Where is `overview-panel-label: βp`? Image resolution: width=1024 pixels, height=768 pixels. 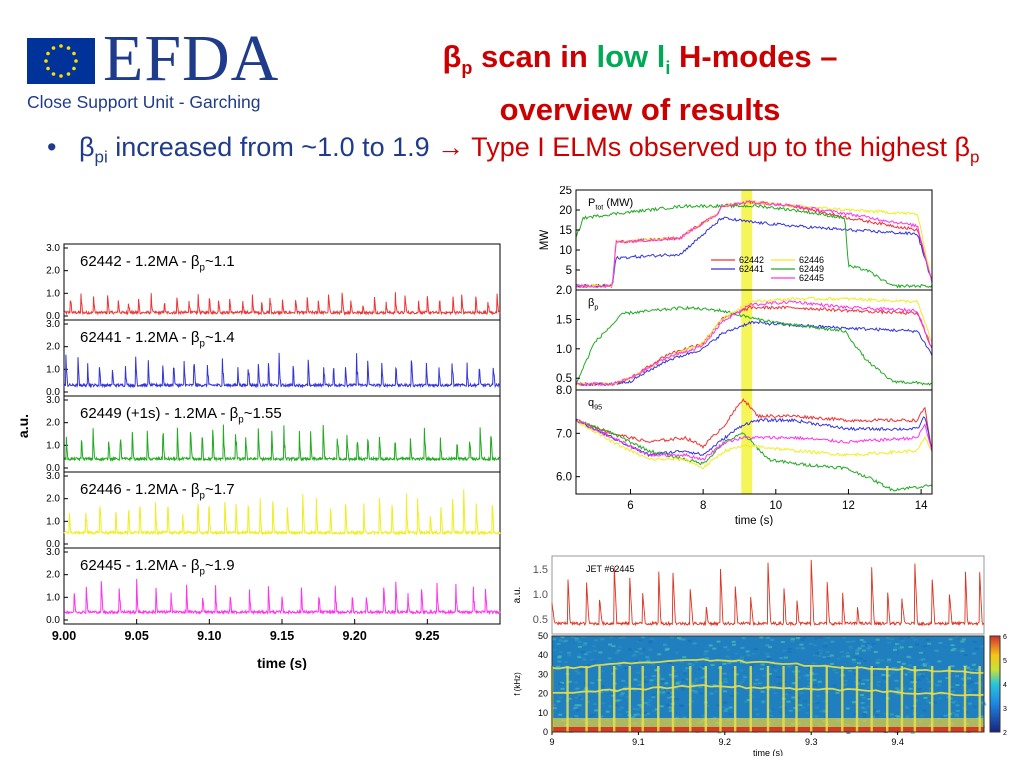
overview-panel-label: βp is located at coordinates (593, 304).